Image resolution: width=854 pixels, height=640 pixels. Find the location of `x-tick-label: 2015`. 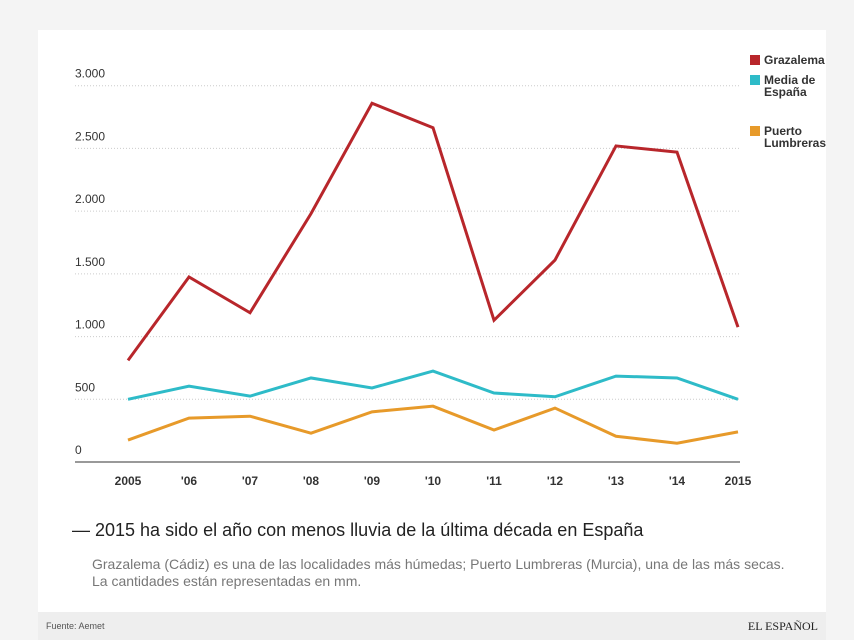

x-tick-label: 2015 is located at coordinates (738, 481).